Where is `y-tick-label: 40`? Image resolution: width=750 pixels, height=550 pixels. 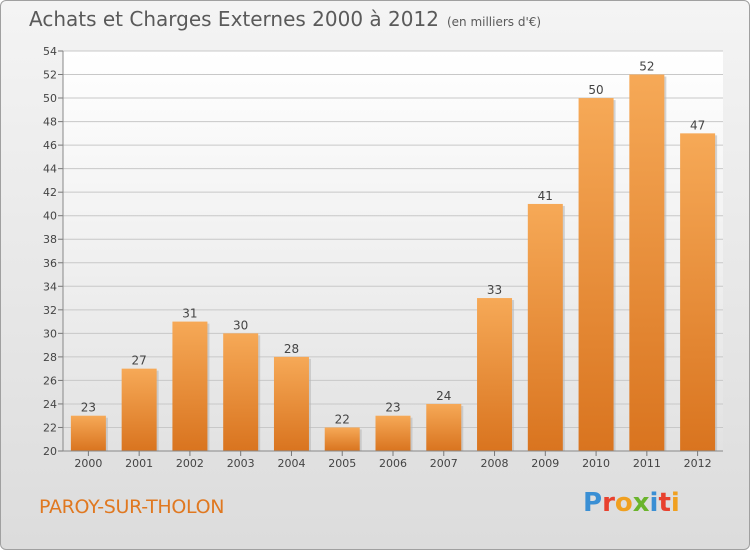
y-tick-label: 40 is located at coordinates (50, 216).